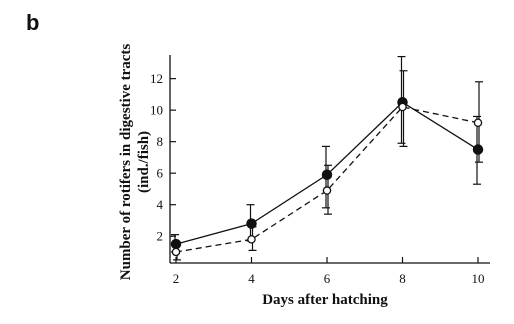 Image resolution: width=514 pixels, height=324 pixels. Describe the element at coordinates (160, 173) in the screenshot. I see `y-tick-label: 6` at that location.